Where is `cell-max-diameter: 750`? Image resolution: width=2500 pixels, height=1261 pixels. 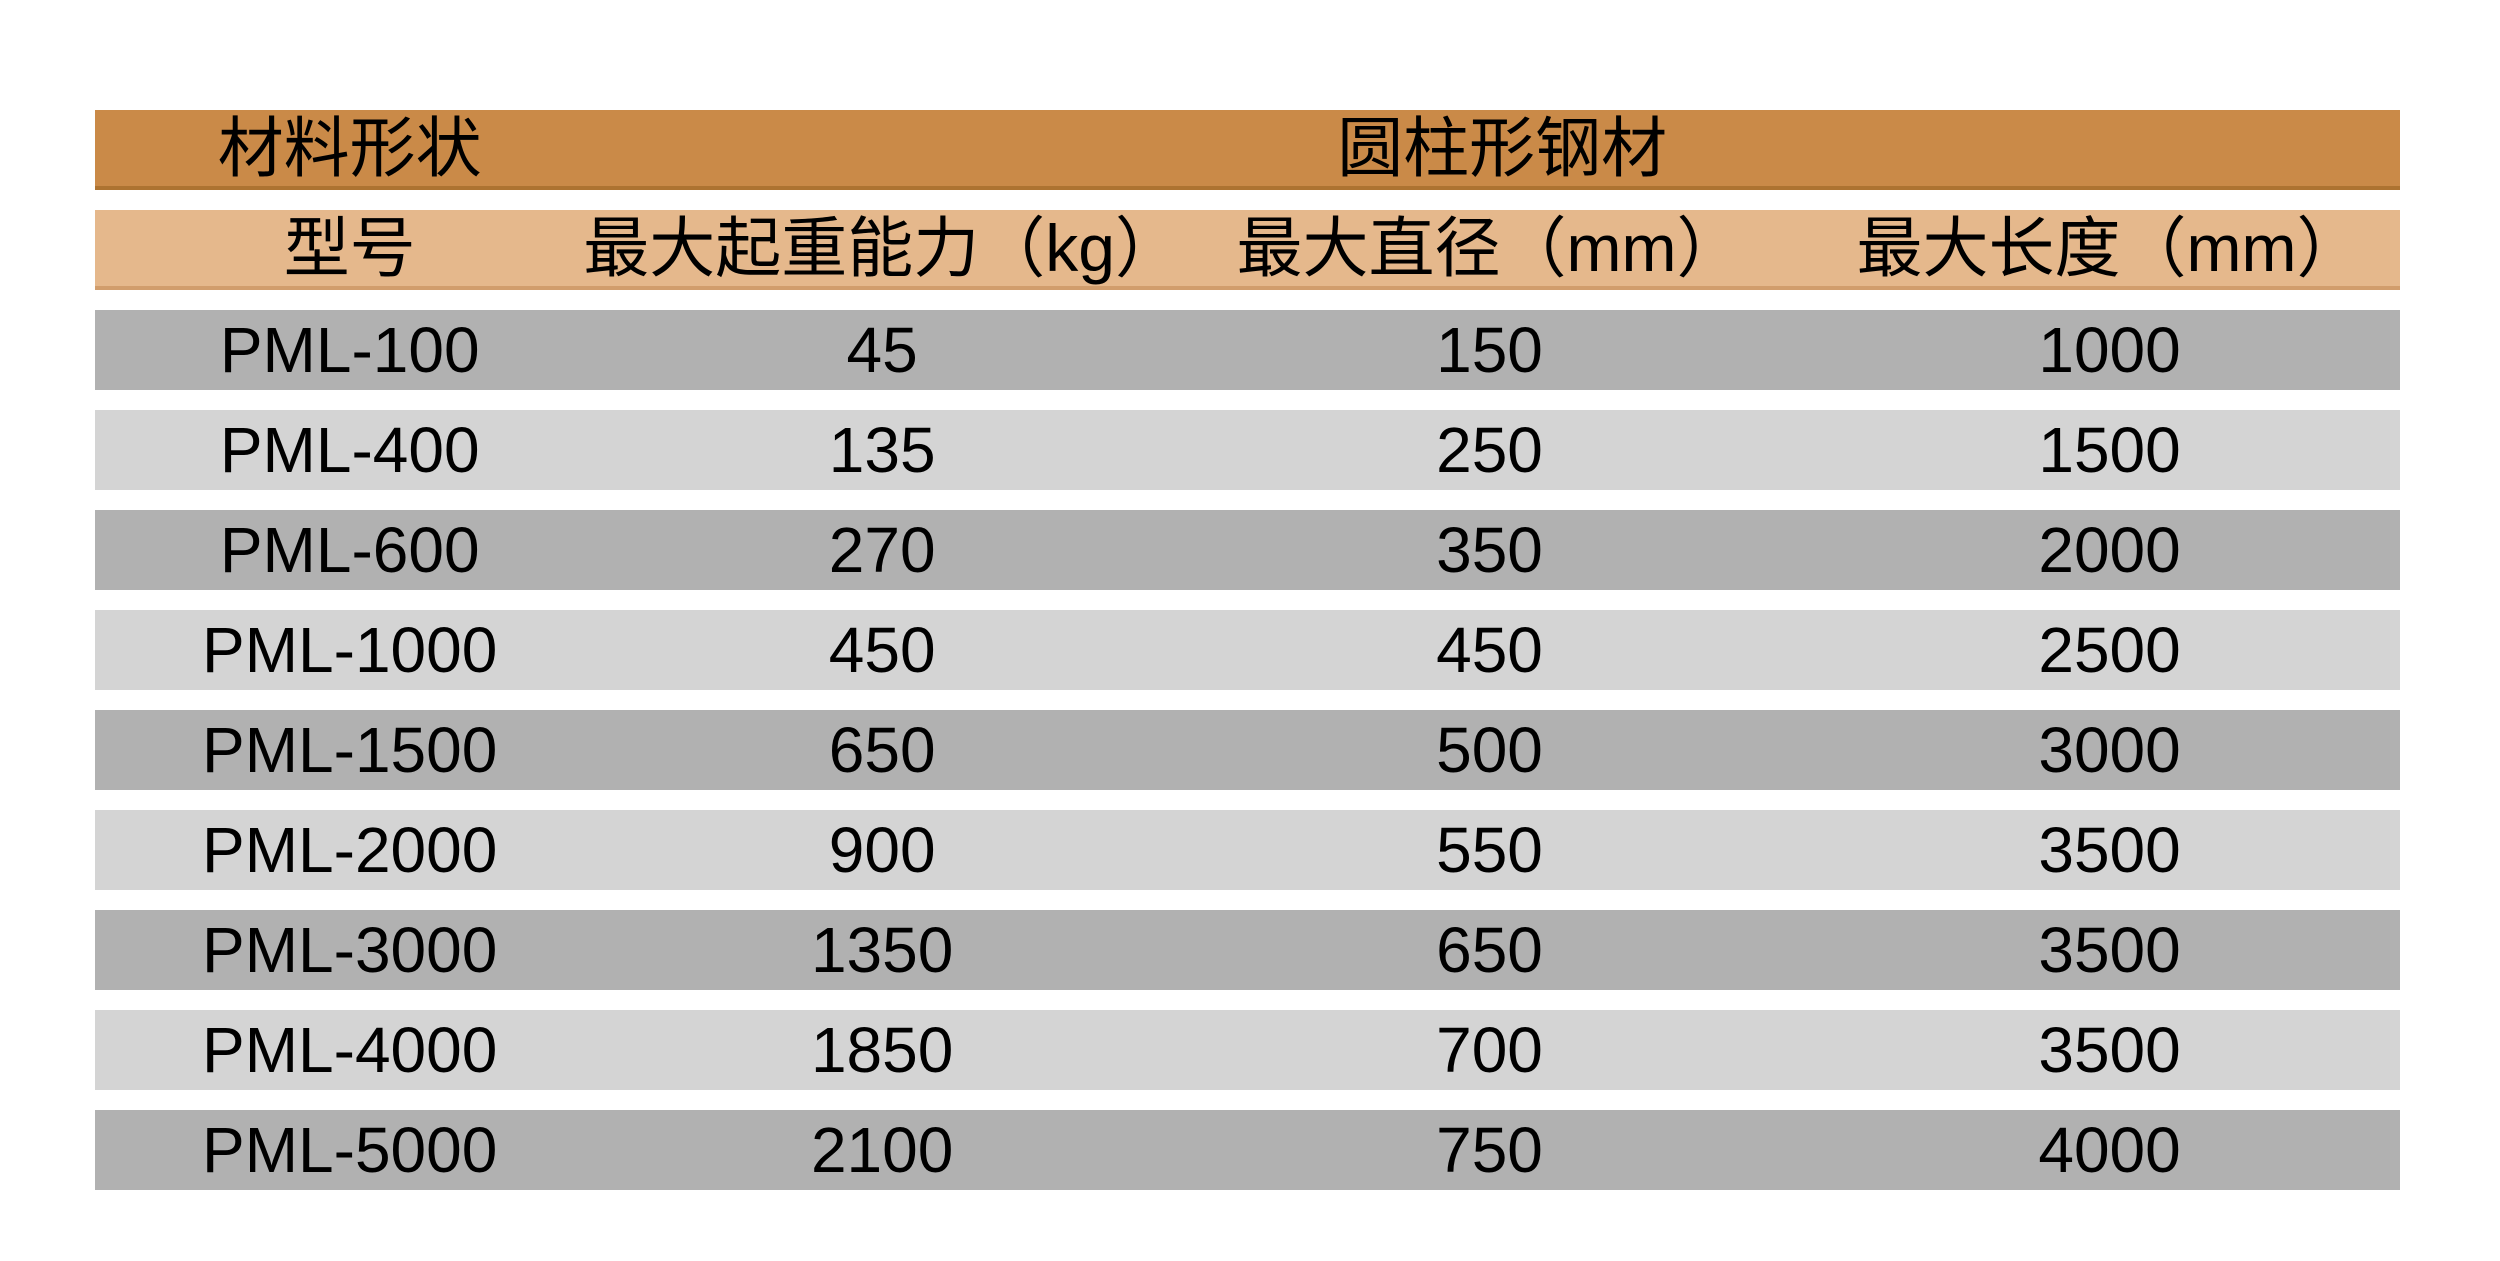
cell-max-diameter: 750 is located at coordinates (1489, 1150).